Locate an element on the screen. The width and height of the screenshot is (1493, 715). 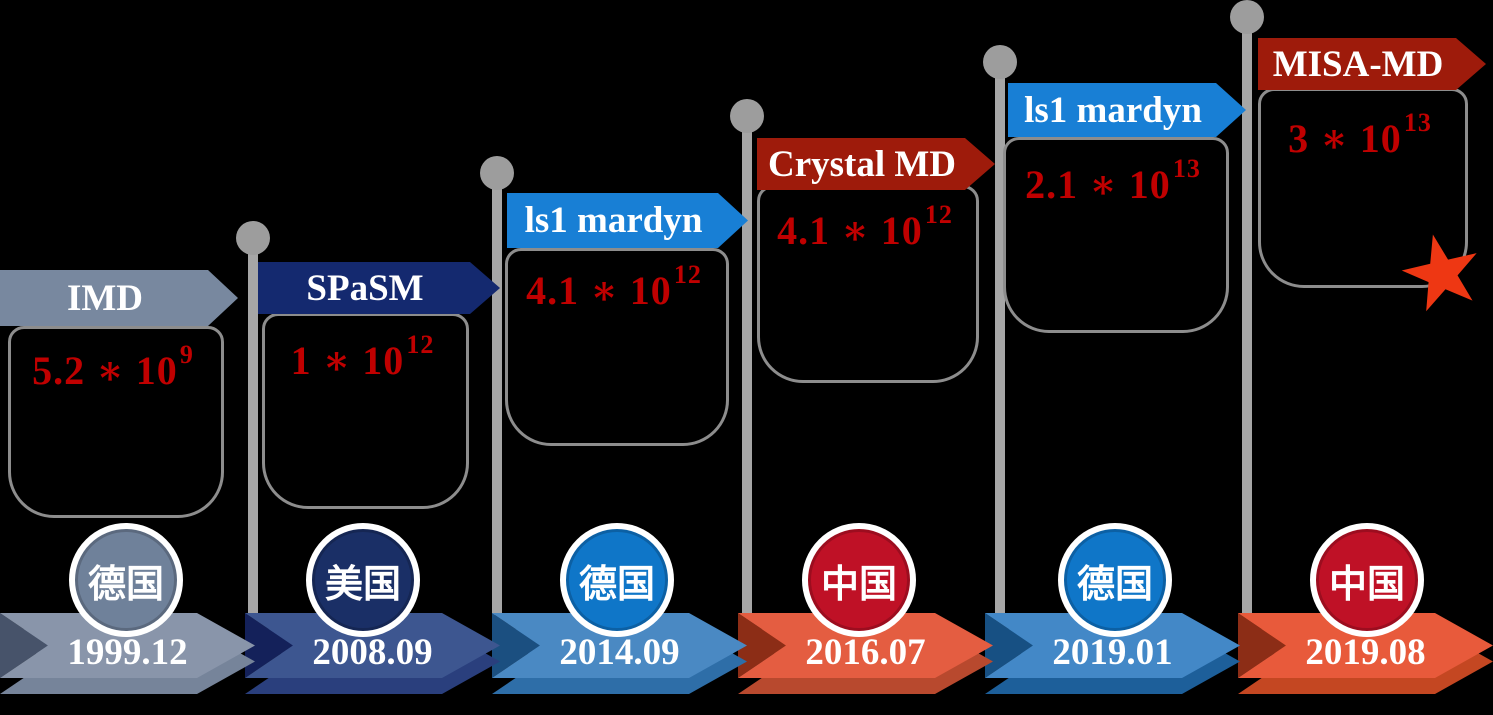
date-label: 1999.12 is located at coordinates (127, 652).